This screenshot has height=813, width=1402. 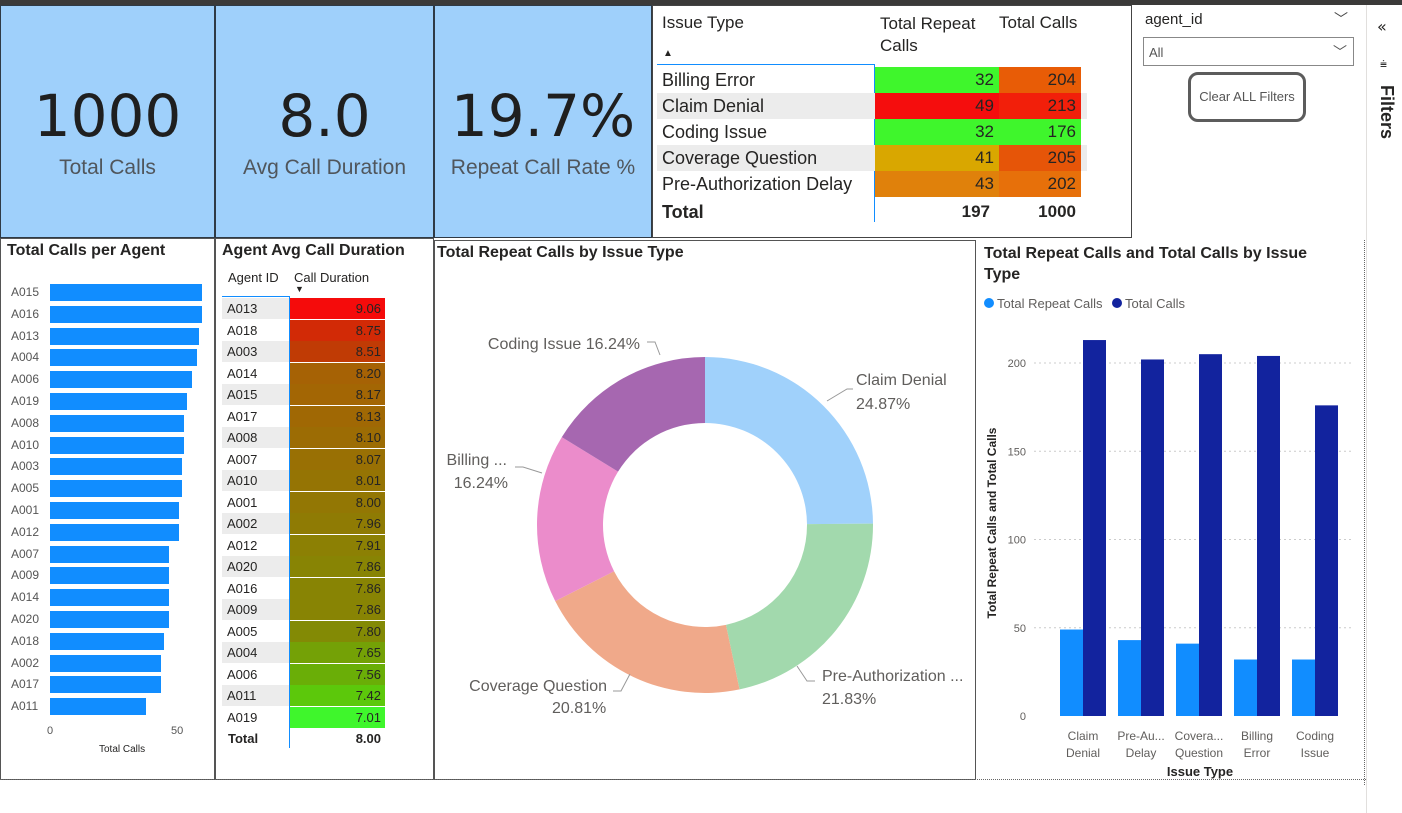 I want to click on agent-bar-row: A009, so click(x=107, y=575).